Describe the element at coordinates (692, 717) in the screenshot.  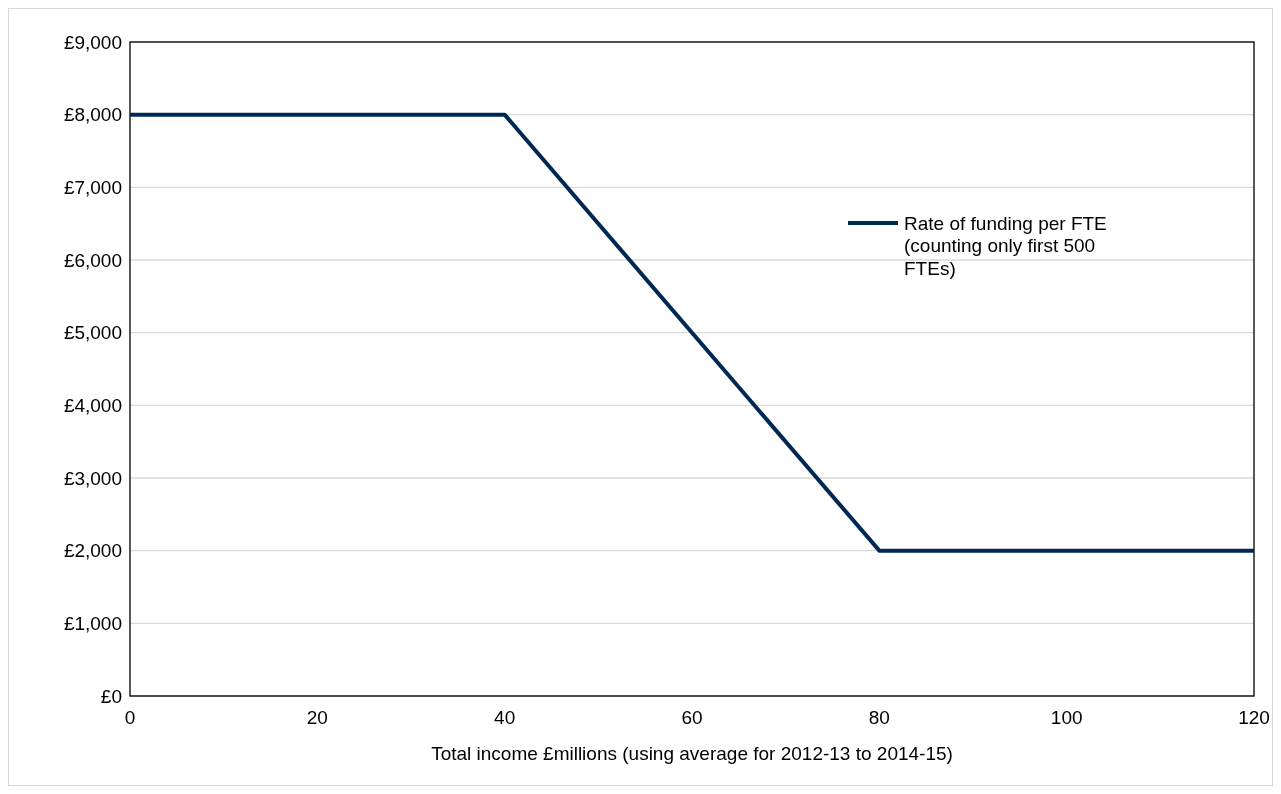
I see `x-tick-label: 60` at that location.